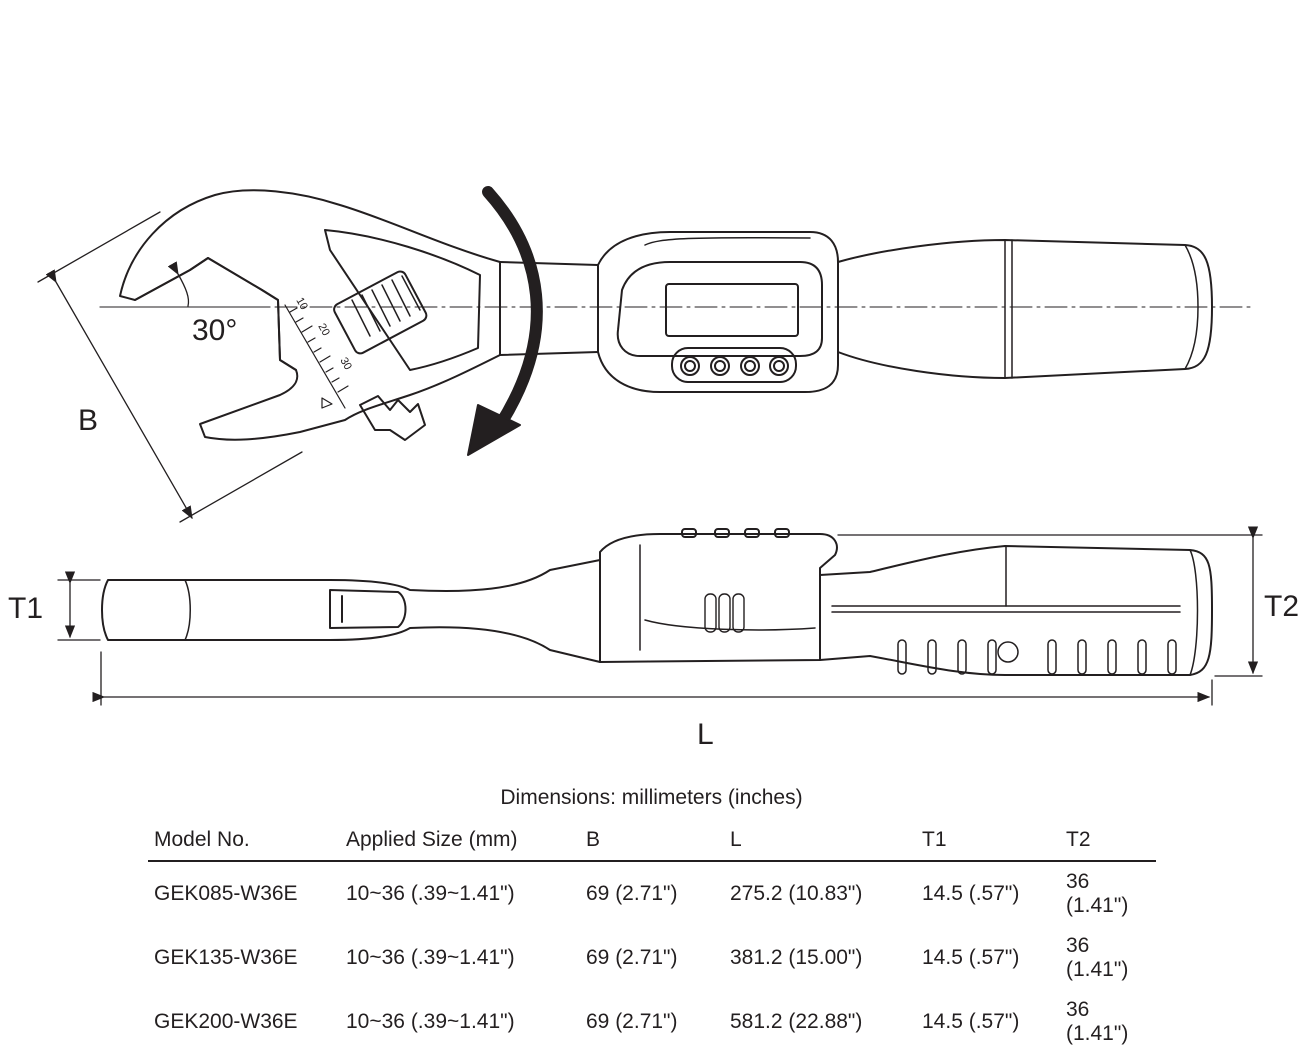  What do you see at coordinates (460, 842) in the screenshot?
I see `header-applied-size: Applied Size (mm)` at bounding box center [460, 842].